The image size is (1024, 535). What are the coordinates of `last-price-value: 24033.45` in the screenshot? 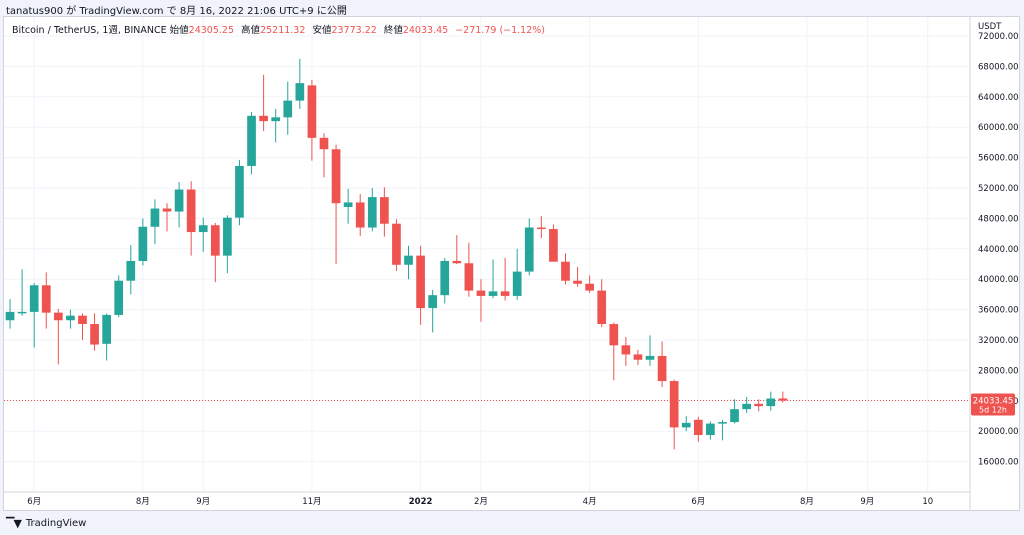 It's located at (993, 402).